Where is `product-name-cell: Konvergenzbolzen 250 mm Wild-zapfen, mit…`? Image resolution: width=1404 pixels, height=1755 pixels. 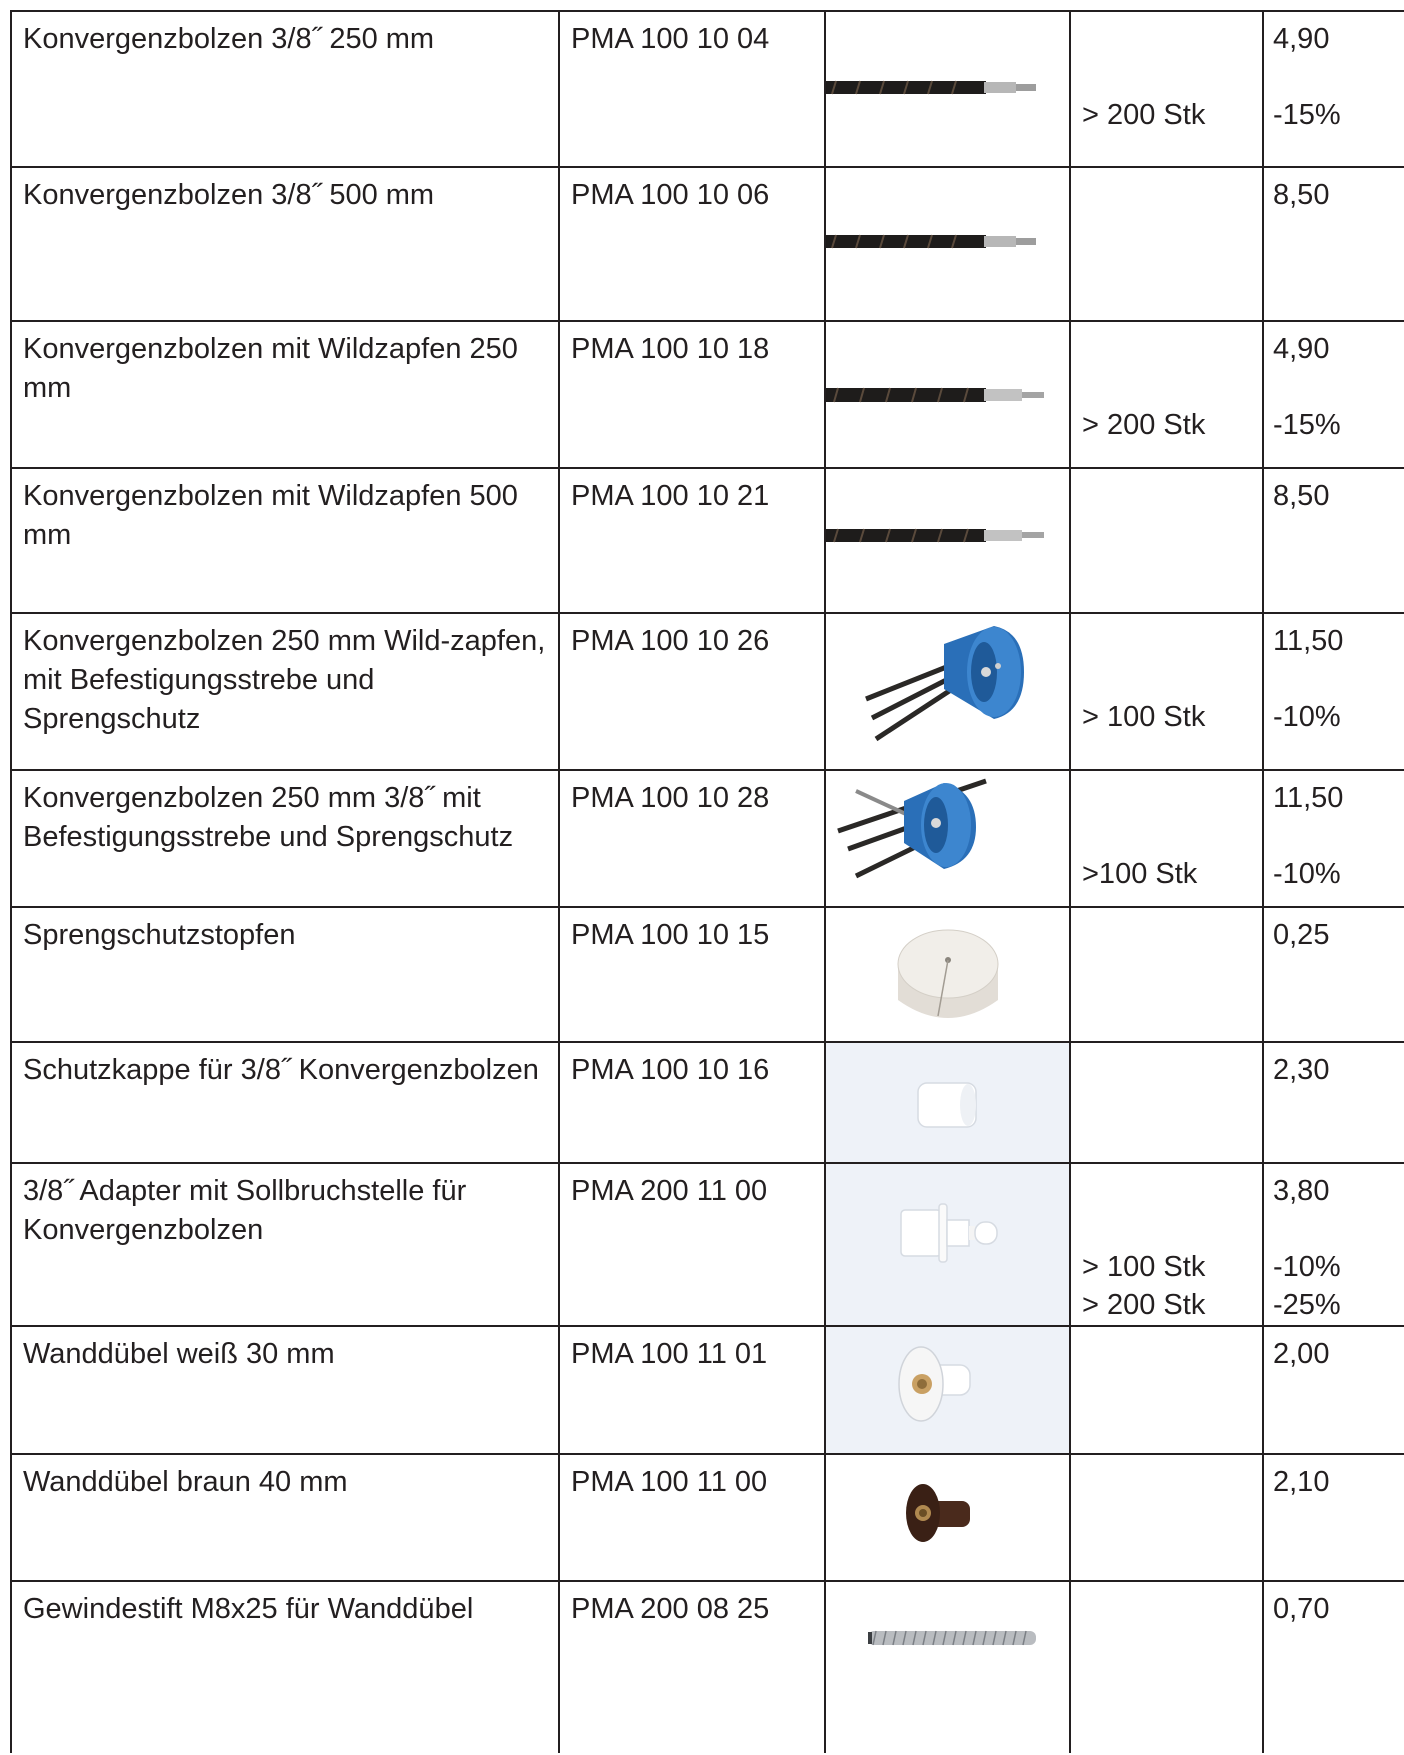
product-name-cell: Konvergenzbolzen 250 mm Wild-zapfen, mit… is located at coordinates (285, 691).